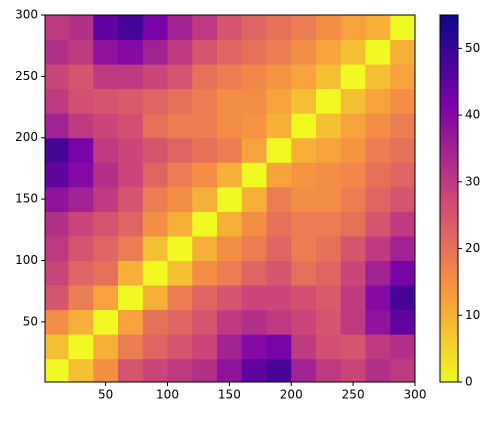  Describe the element at coordinates (472, 48) in the screenshot. I see `colorbar-tick-label: 50` at that location.